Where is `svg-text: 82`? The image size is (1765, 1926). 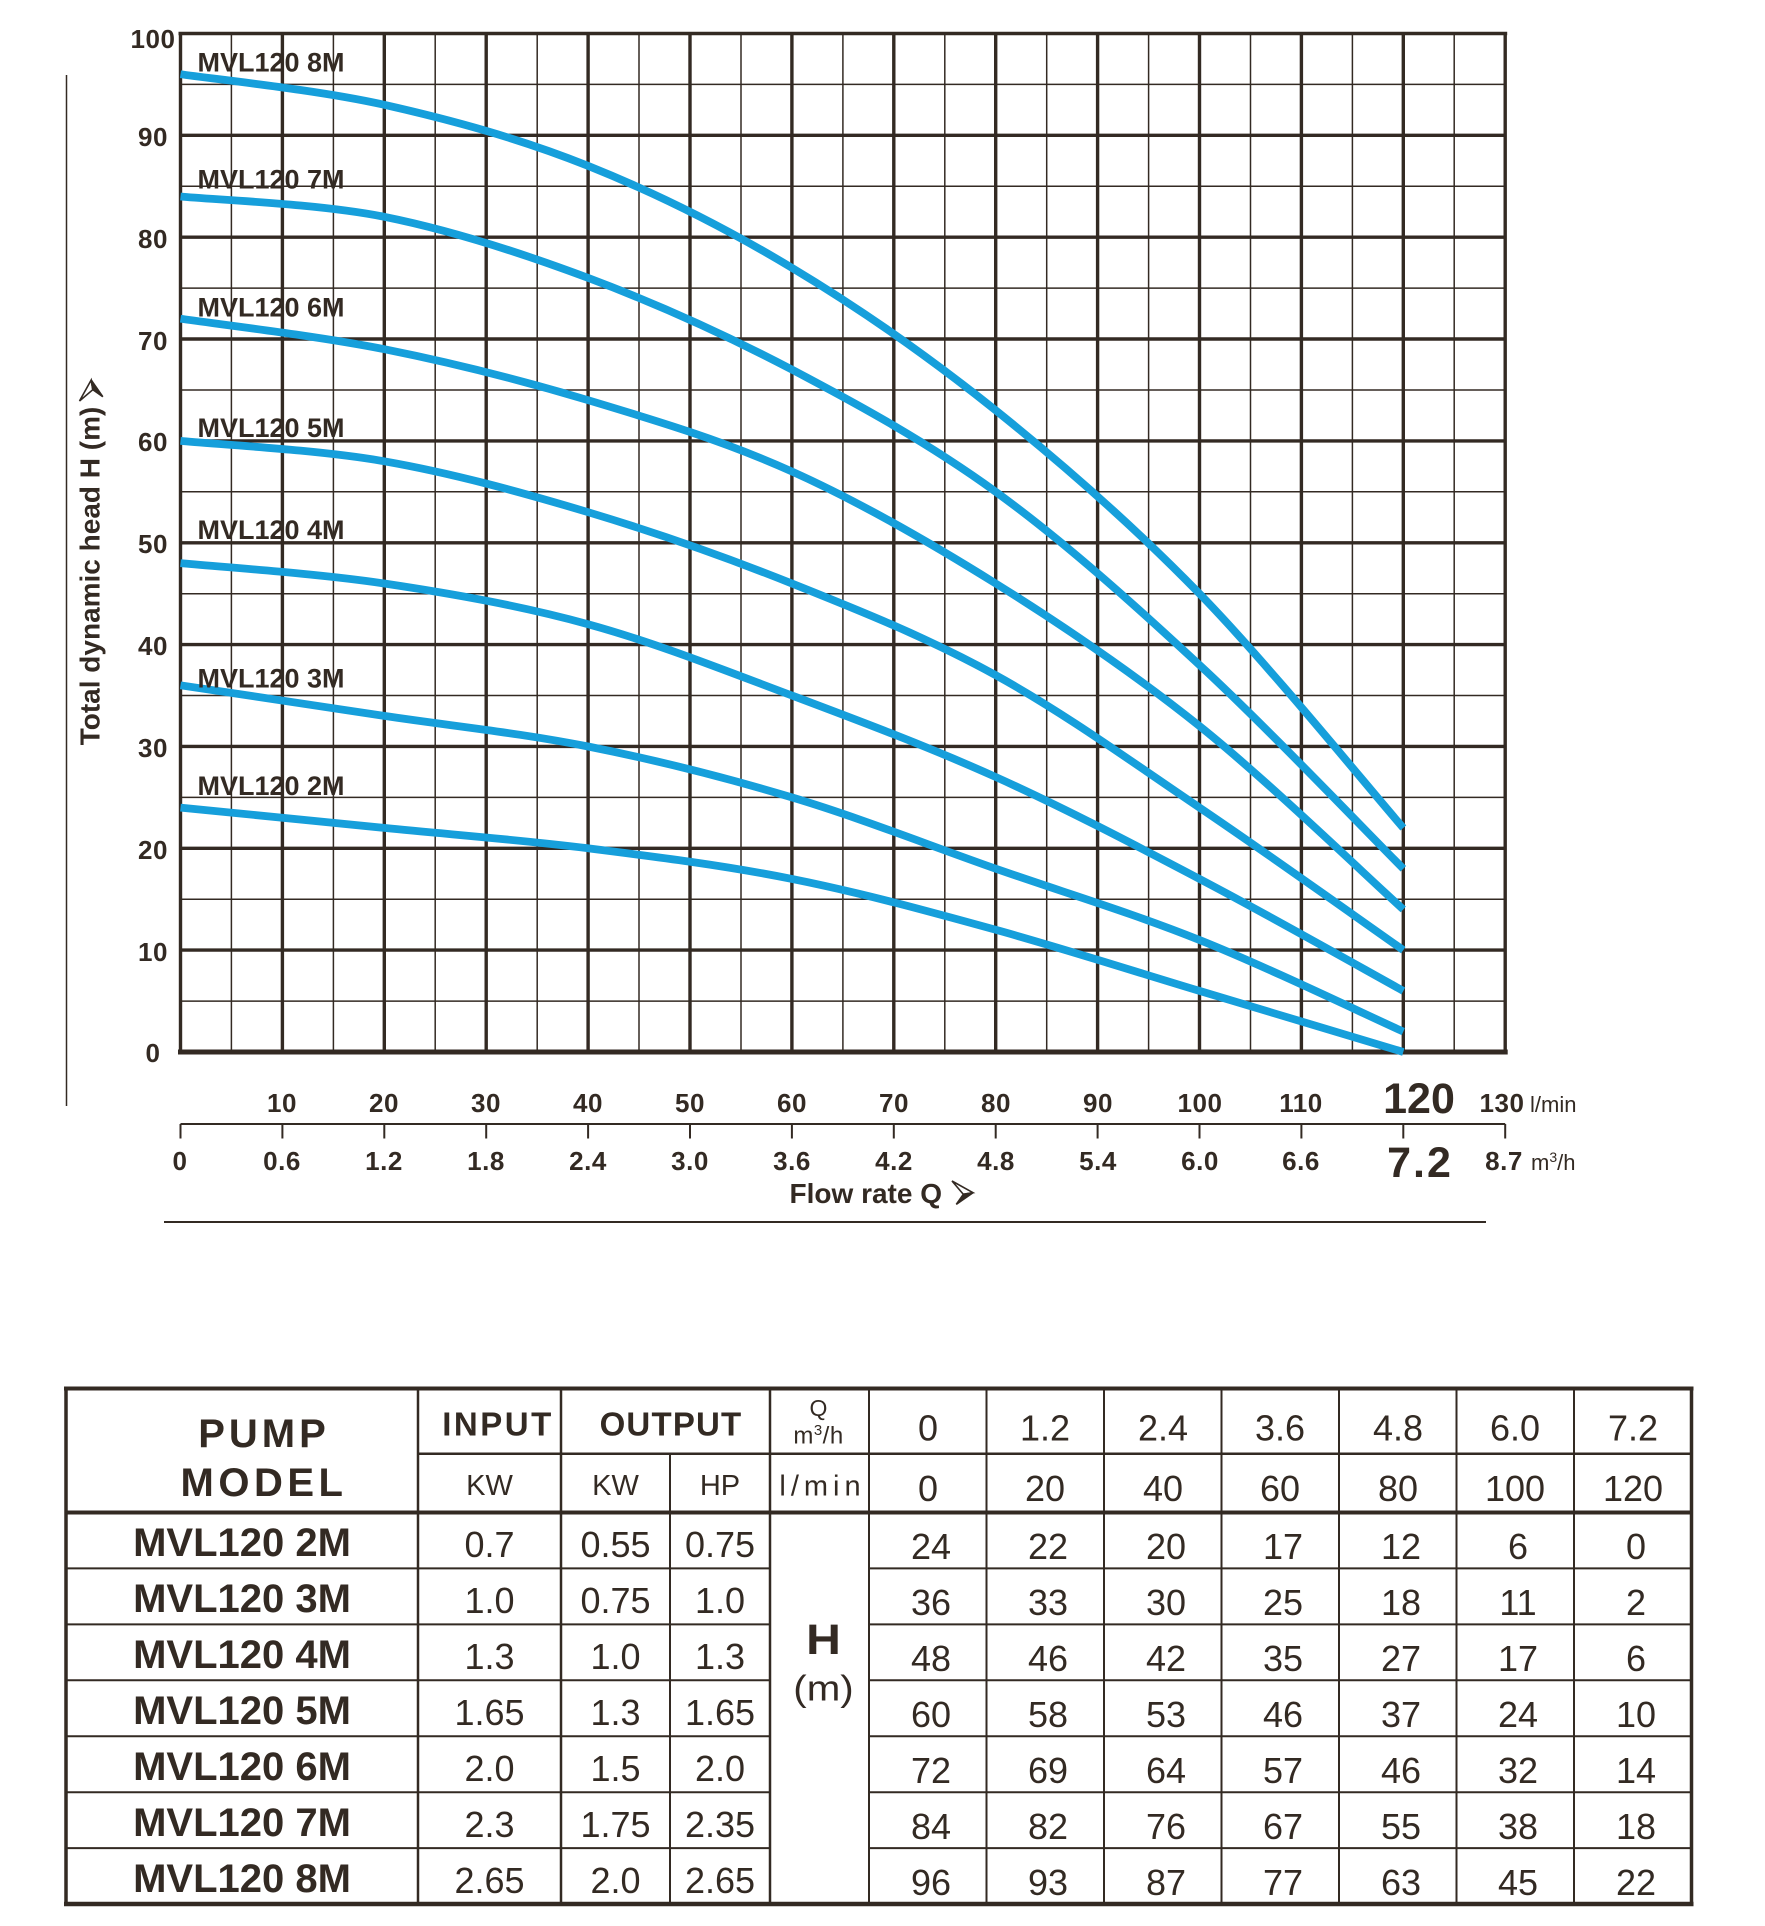
svg-text: 82 is located at coordinates (1048, 1826).